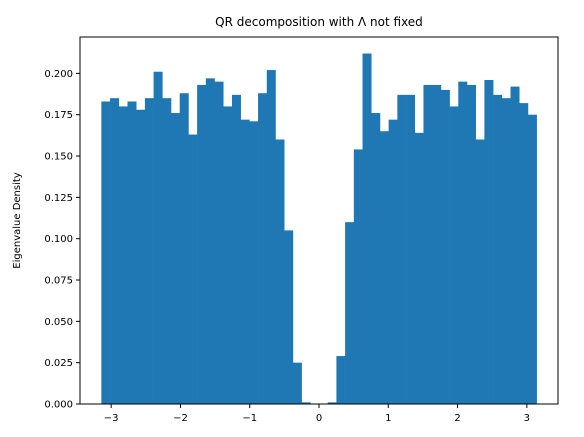 The height and width of the screenshot is (437, 584). Describe the element at coordinates (388, 418) in the screenshot. I see `x-tick-label: 1` at that location.